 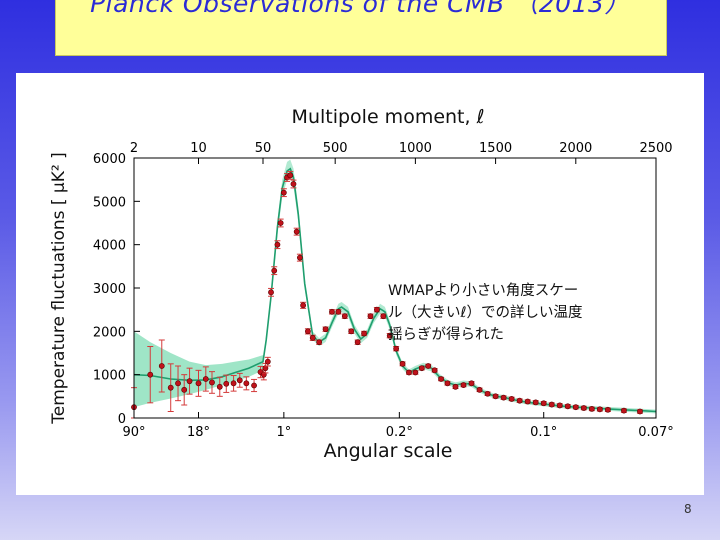 What do you see at coordinates (134, 148) in the screenshot?
I see `top-tick-label: 2` at bounding box center [134, 148].